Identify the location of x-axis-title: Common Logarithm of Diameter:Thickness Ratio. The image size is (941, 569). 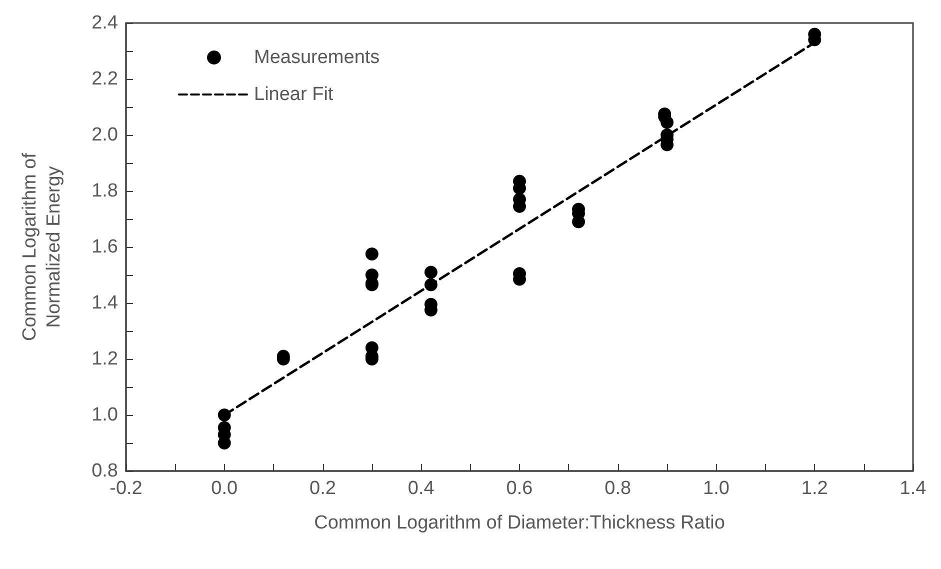
(519, 523).